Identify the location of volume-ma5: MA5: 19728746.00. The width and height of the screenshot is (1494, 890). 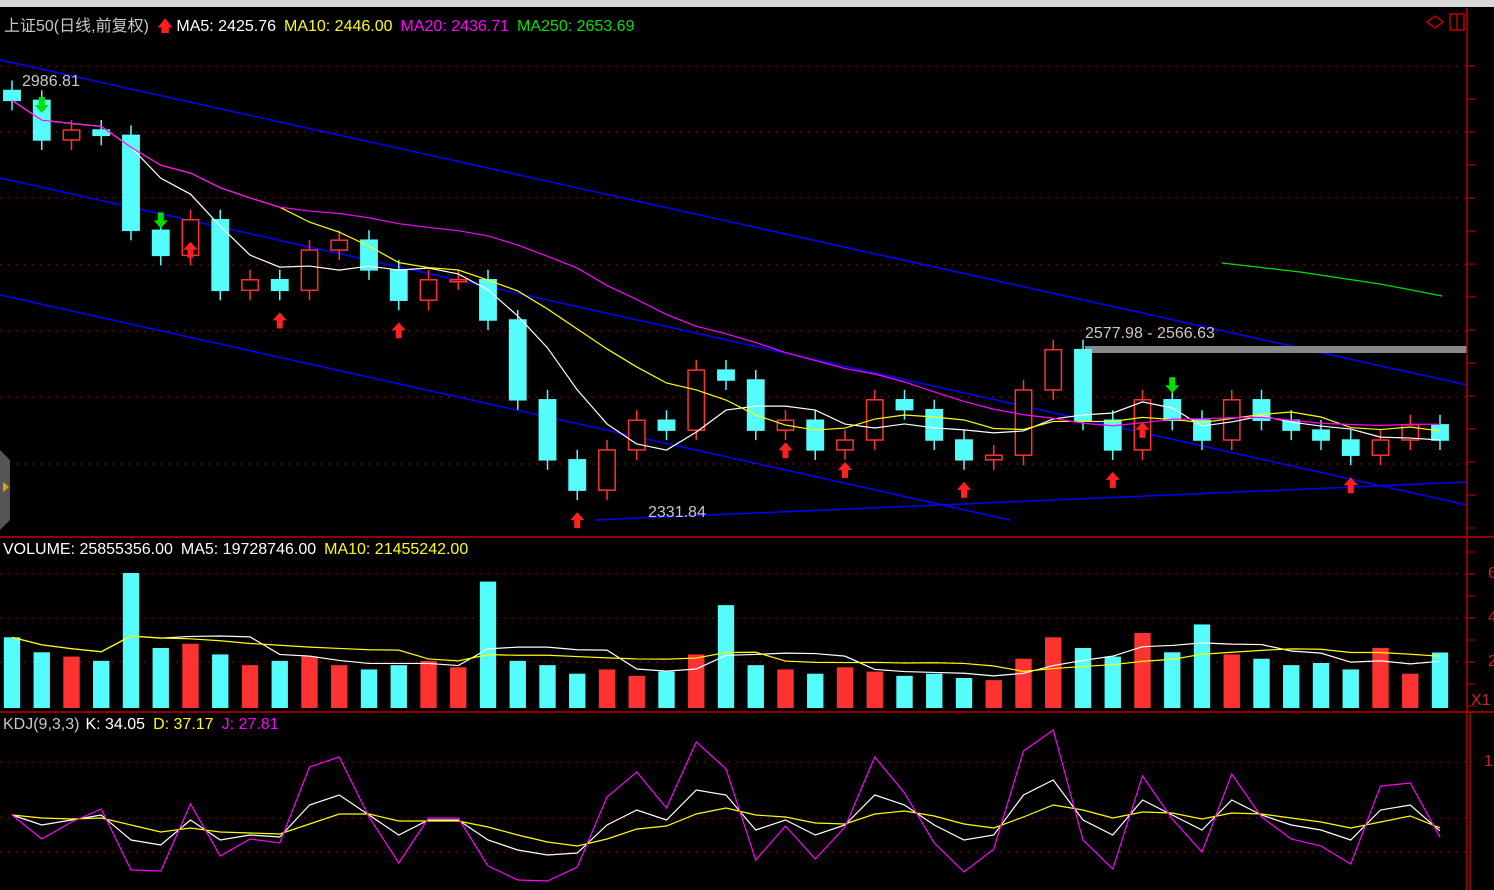
(248, 549).